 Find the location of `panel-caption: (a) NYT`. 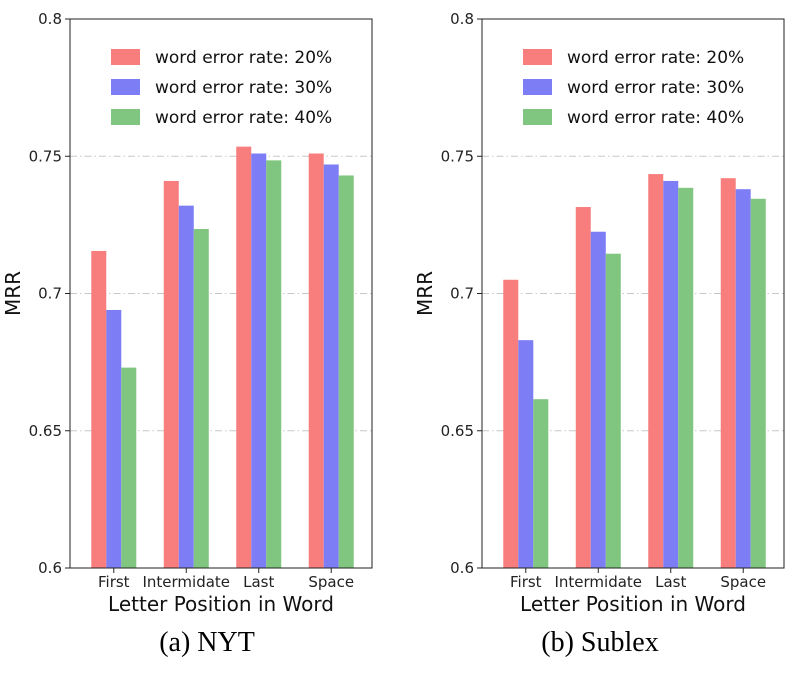

panel-caption: (a) NYT is located at coordinates (207, 642).